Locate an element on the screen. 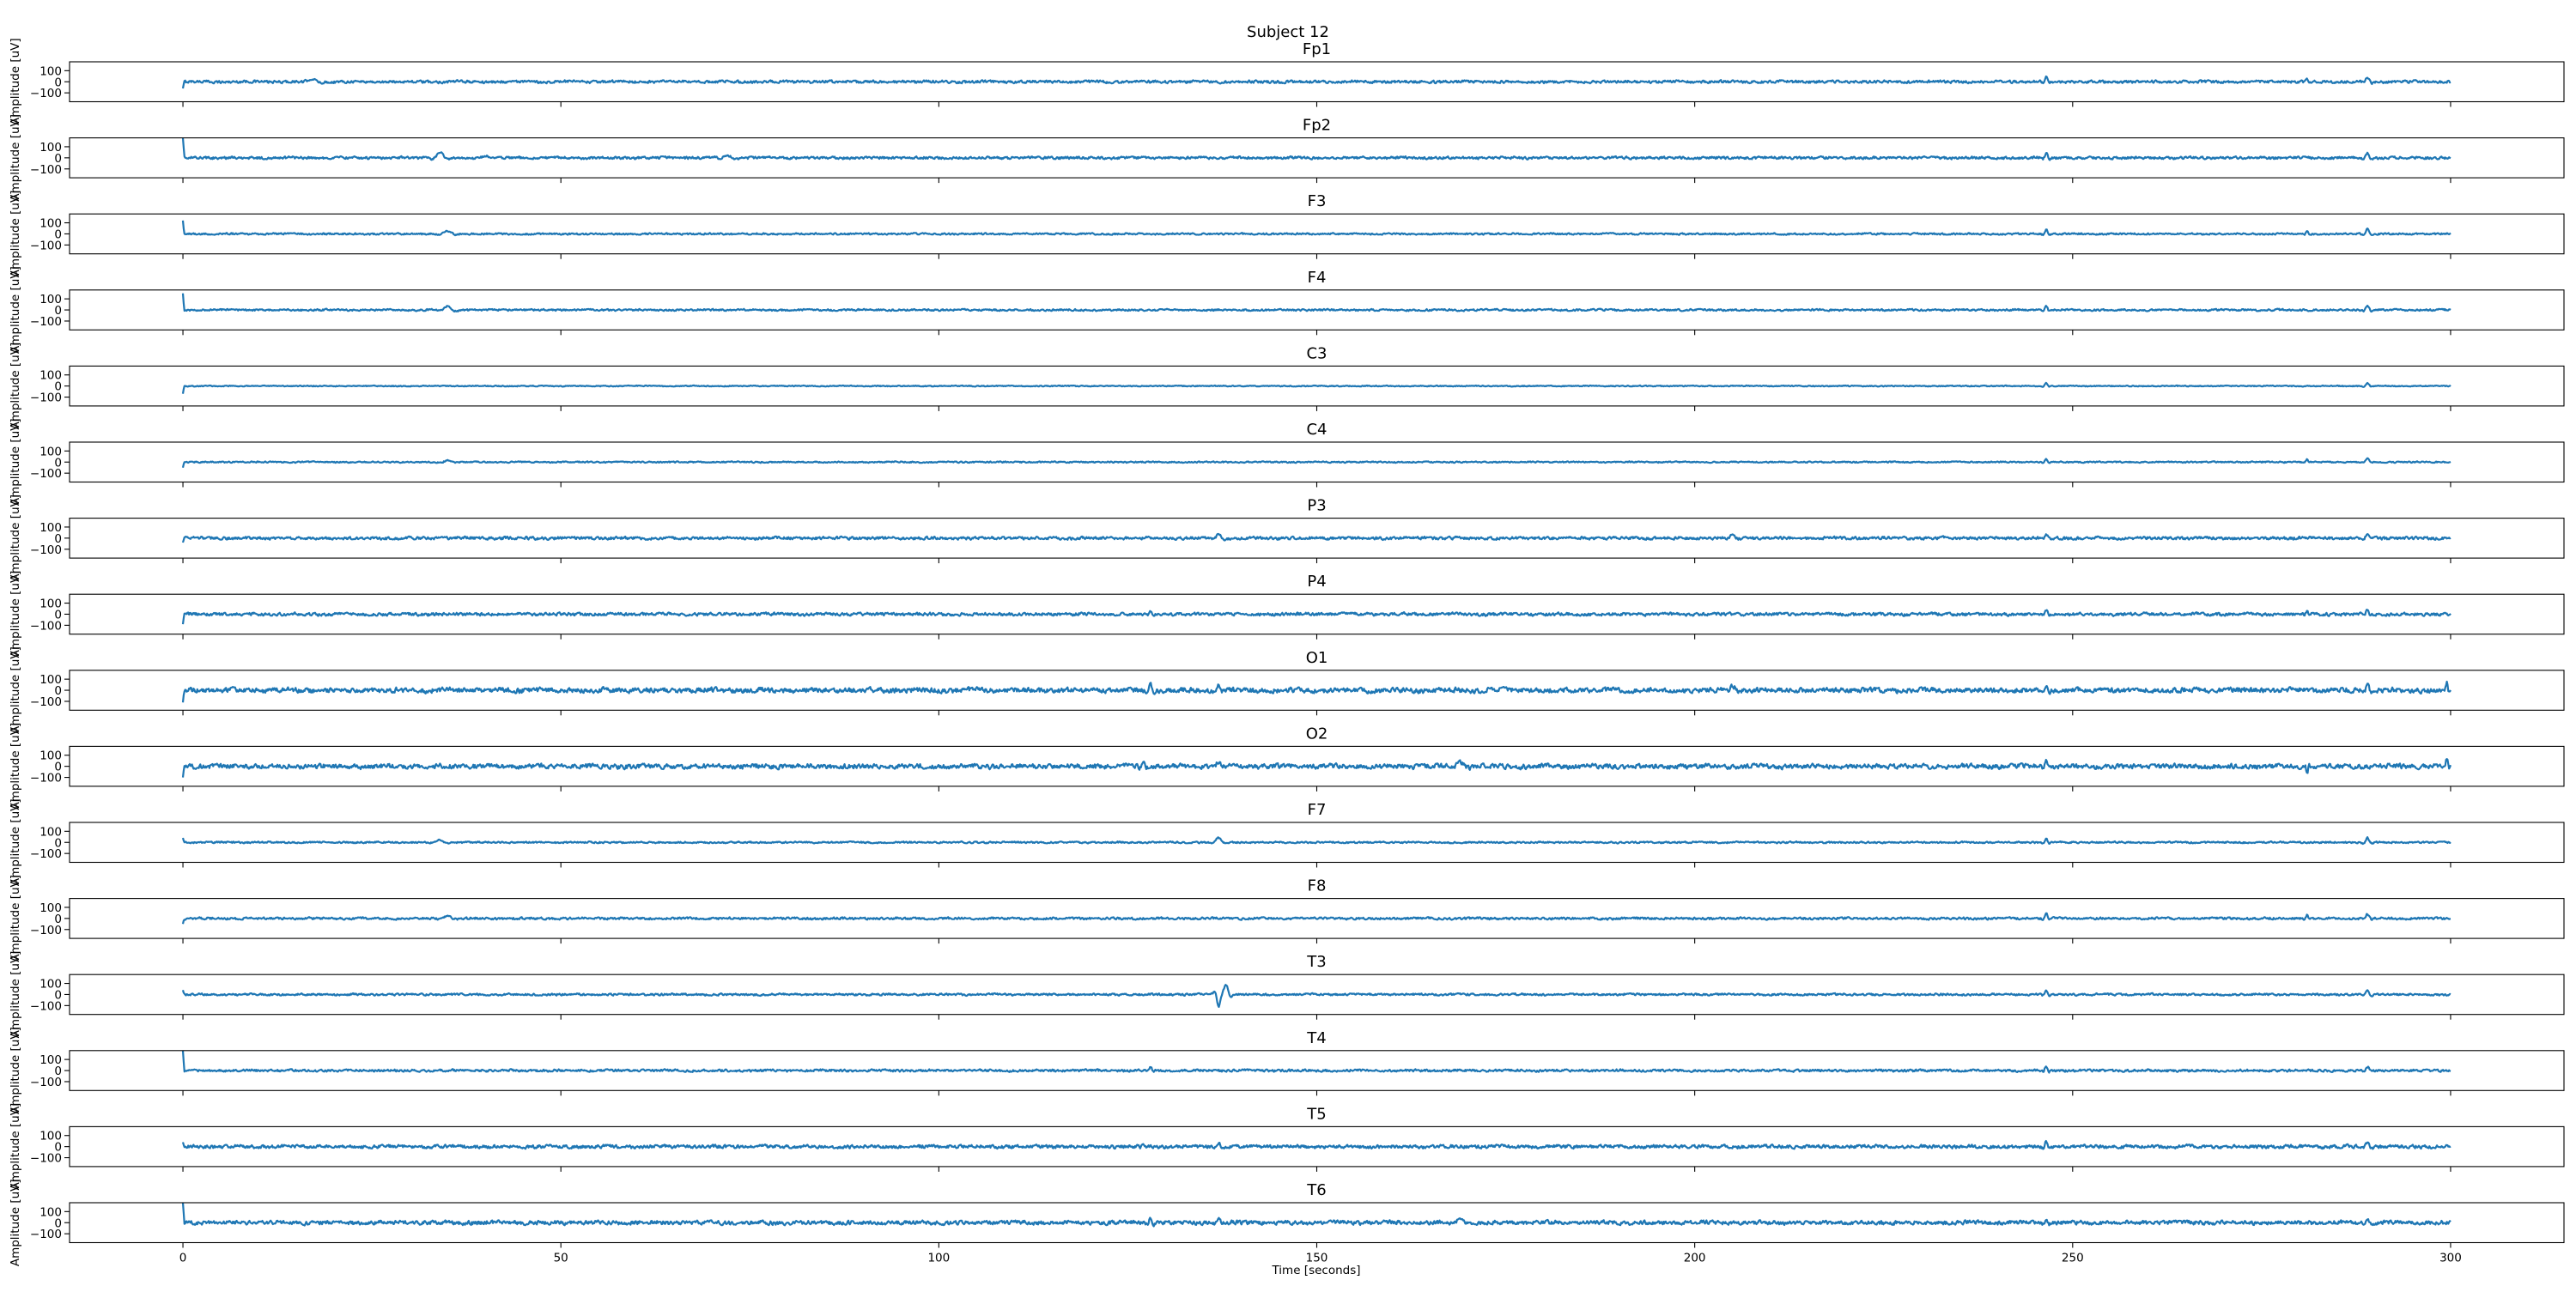  panel-frame-f8 is located at coordinates (1317, 918).